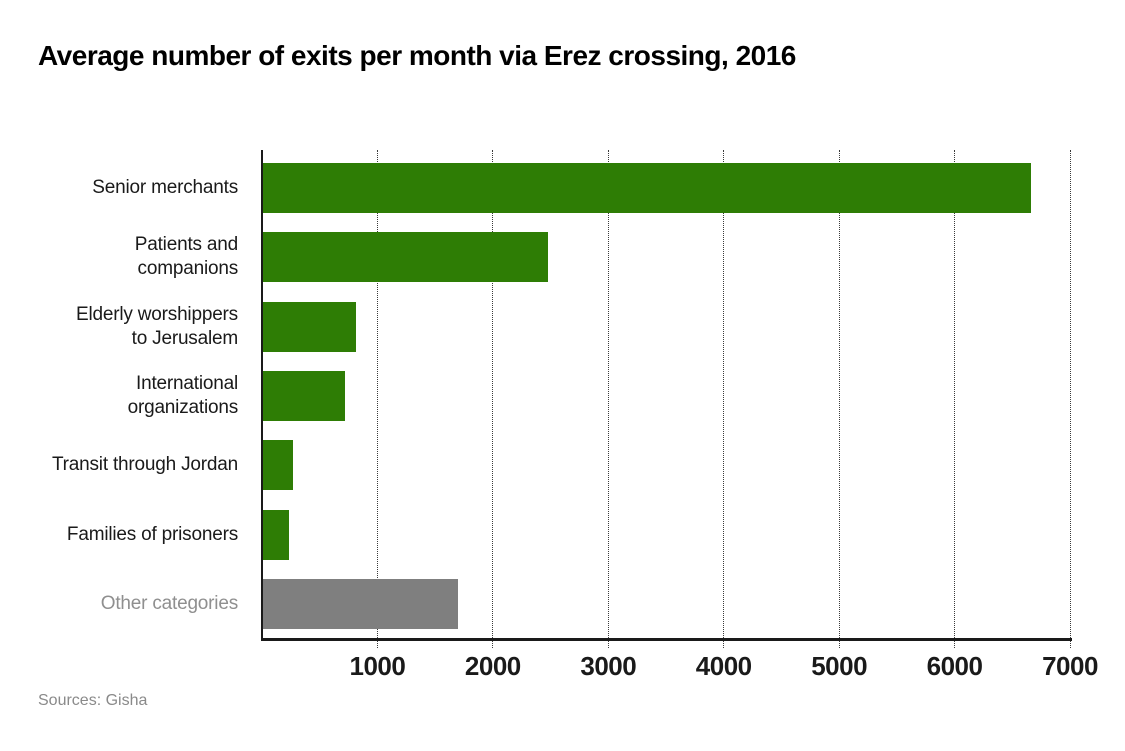 This screenshot has width=1125, height=751. What do you see at coordinates (666, 639) in the screenshot?
I see `x-axis-line` at bounding box center [666, 639].